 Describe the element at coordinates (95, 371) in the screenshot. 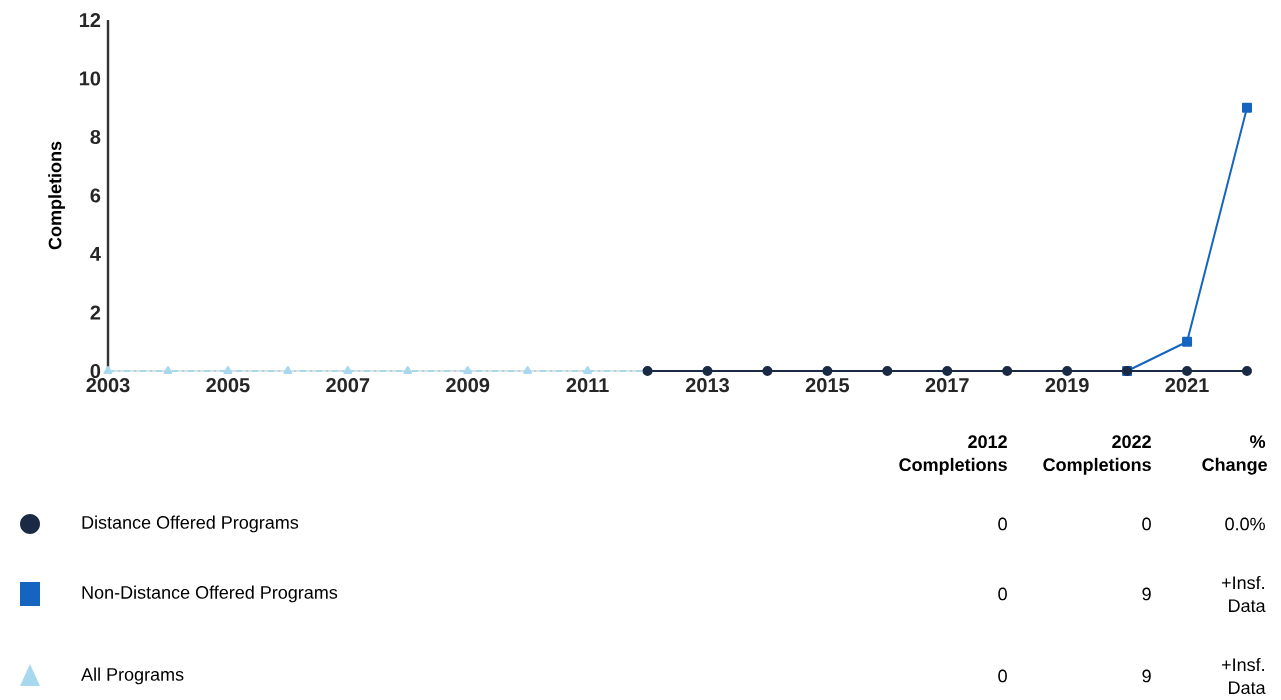

I see `y-tick-label: 0` at that location.